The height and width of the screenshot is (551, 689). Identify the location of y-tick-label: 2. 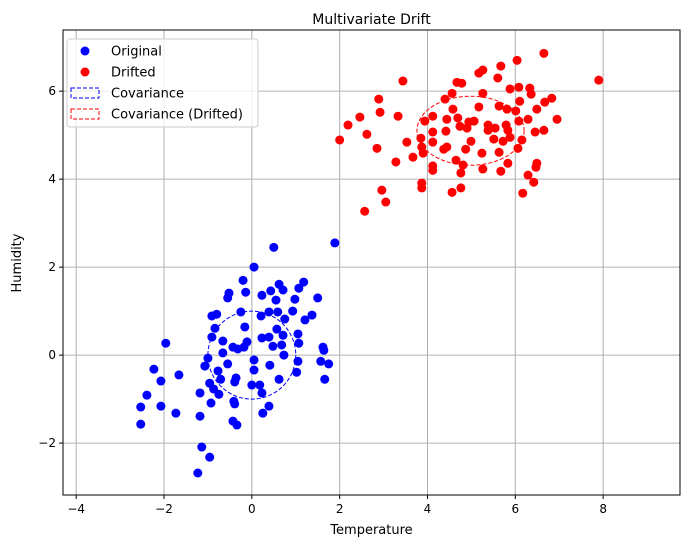
(52, 267).